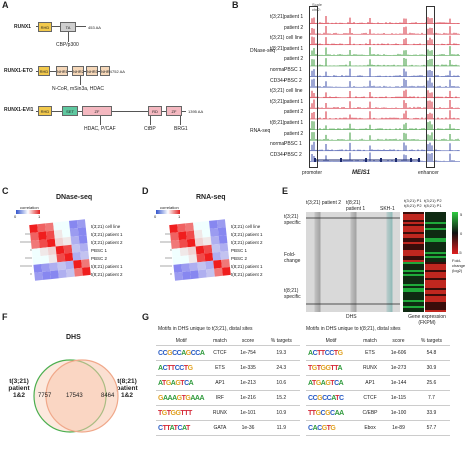  Describe the element at coordinates (277, 17) in the screenshot. I see `track-group-label: t(3;21)` at that location.